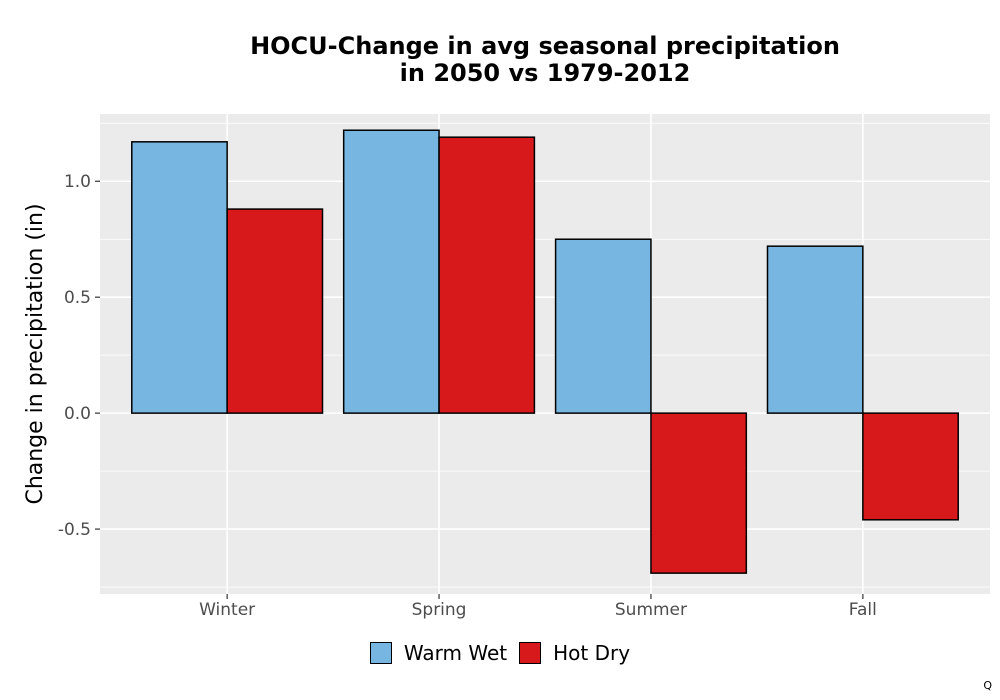 Image resolution: width=1000 pixels, height=700 pixels. I want to click on chart-title-line-2: in 2050 vs 1979-2012, so click(545, 73).